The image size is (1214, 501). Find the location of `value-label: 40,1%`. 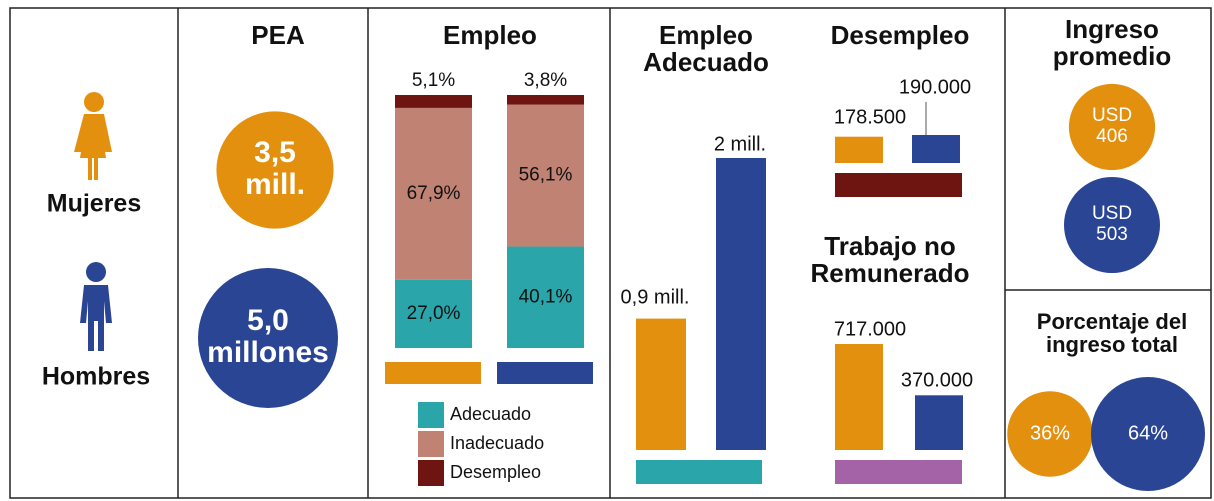

value-label: 40,1% is located at coordinates (546, 296).